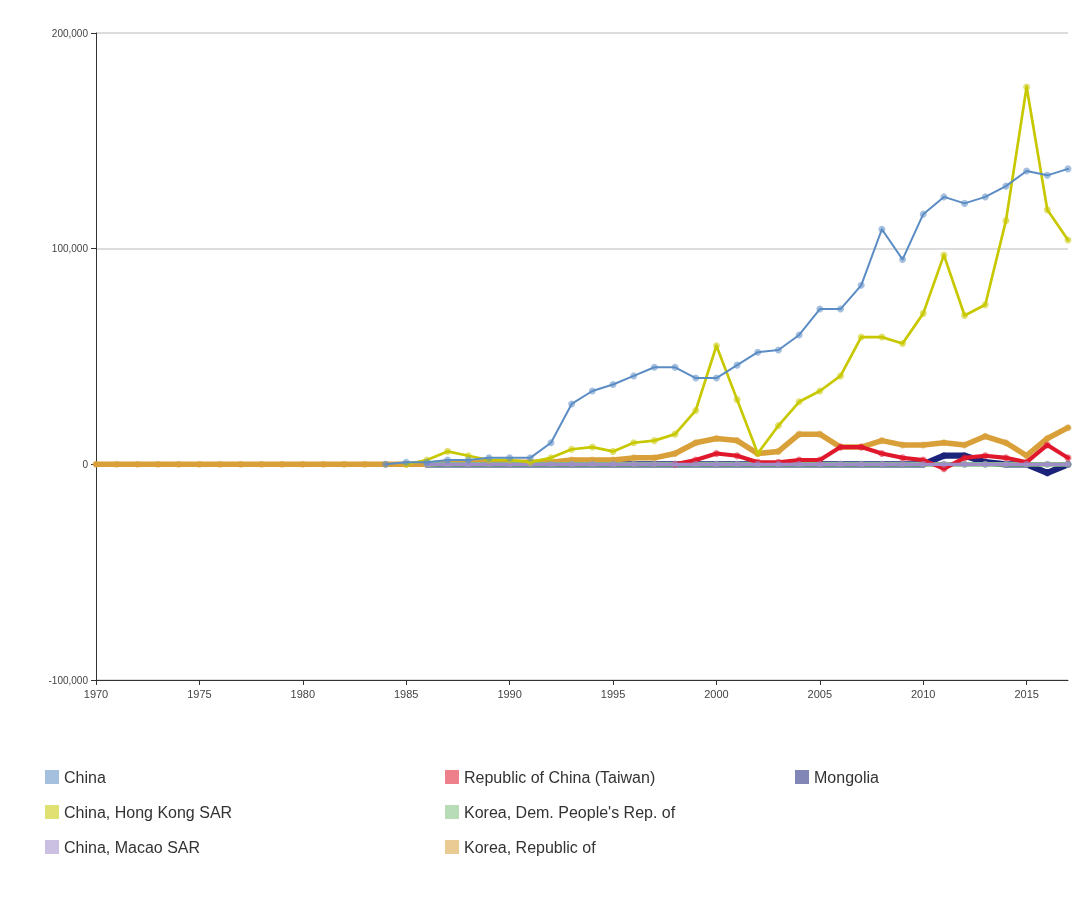 The image size is (1084, 903). Describe the element at coordinates (148, 812) in the screenshot. I see `legend-label: China, Hong Kong SAR` at that location.